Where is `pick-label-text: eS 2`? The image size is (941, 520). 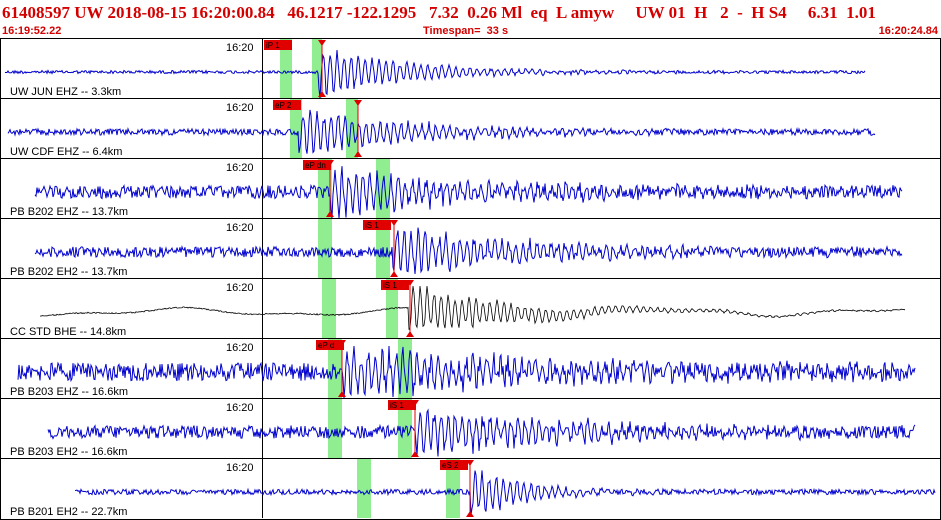
pick-label-text: eS 2 is located at coordinates (450, 465).